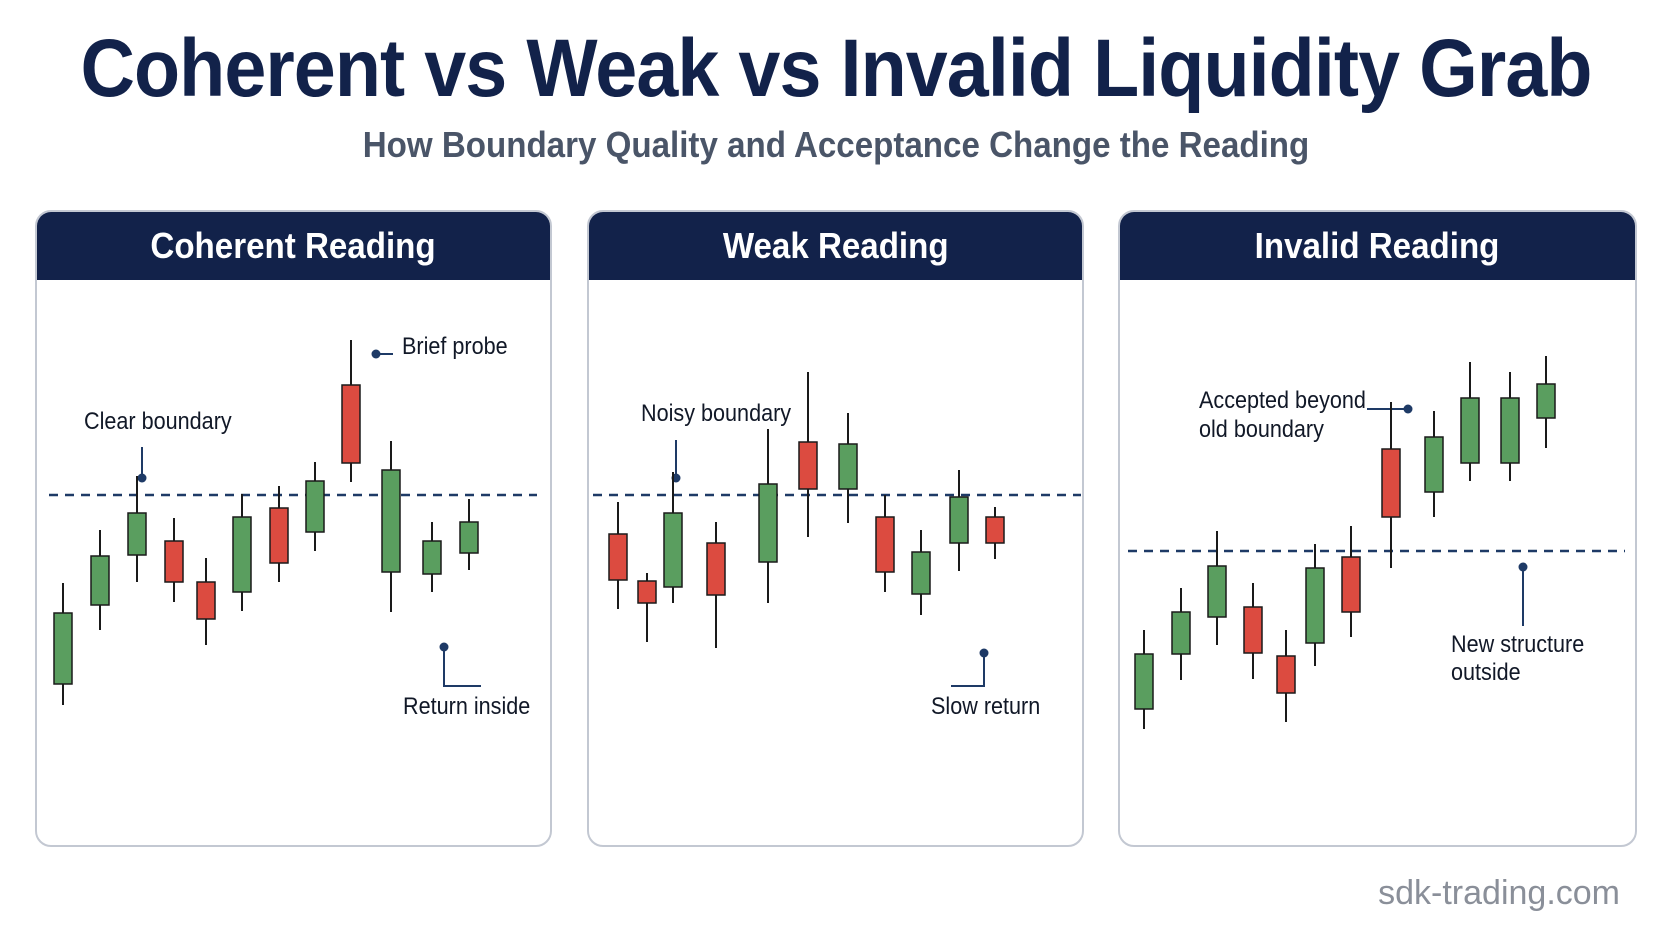 Image resolution: width=1672 pixels, height=941 pixels. I want to click on panel-title: Coherent Reading, so click(293, 245).